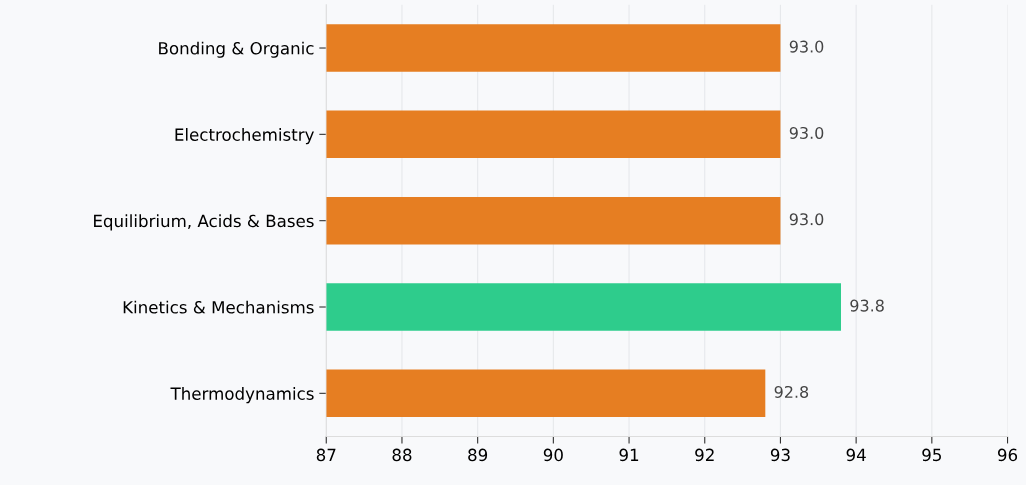  Describe the element at coordinates (791, 391) in the screenshot. I see `data-label: 92.8` at that location.